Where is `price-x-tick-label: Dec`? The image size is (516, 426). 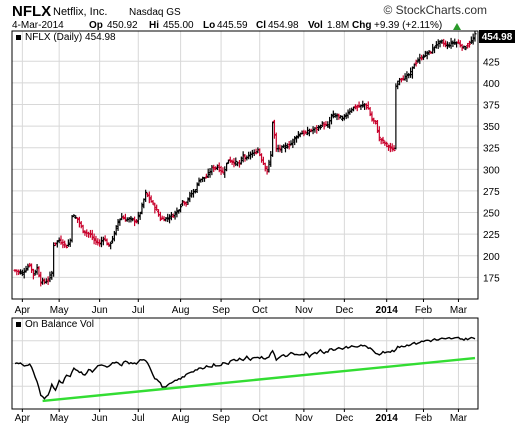 price-x-tick-label: Dec is located at coordinates (344, 310).